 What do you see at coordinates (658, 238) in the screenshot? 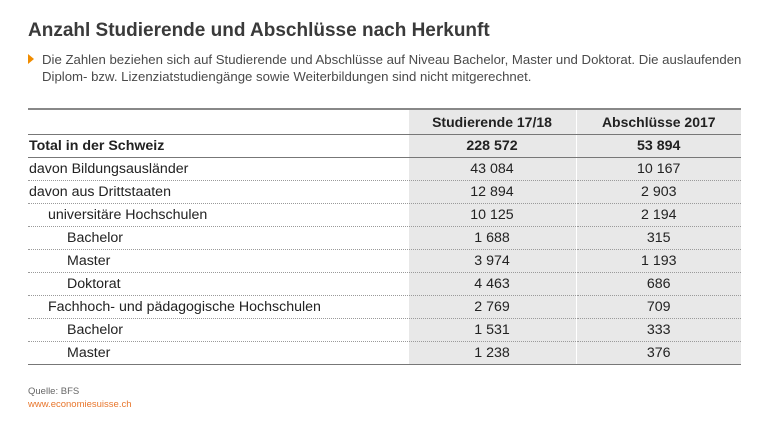
I see `cell-abschluesse: 315` at bounding box center [658, 238].